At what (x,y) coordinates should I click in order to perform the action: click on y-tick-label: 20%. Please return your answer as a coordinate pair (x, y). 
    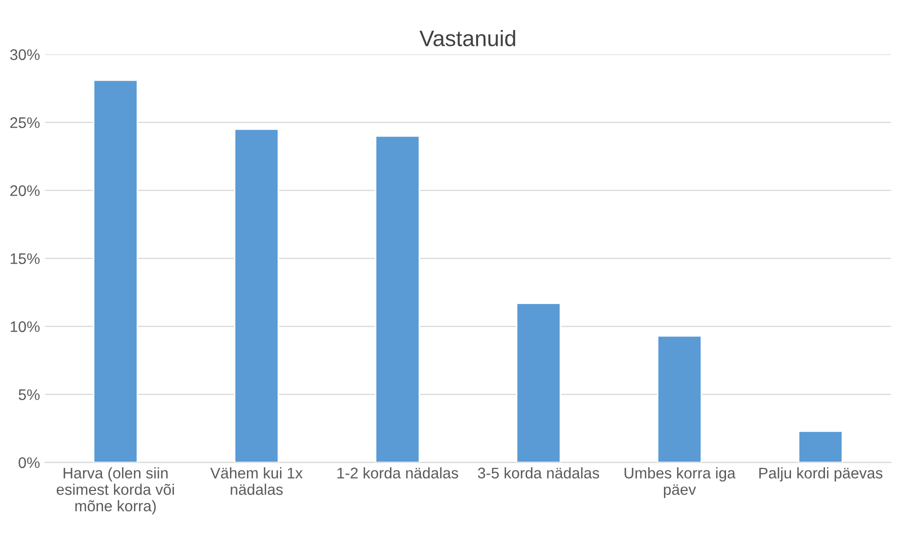
    Looking at the image, I should click on (25, 190).